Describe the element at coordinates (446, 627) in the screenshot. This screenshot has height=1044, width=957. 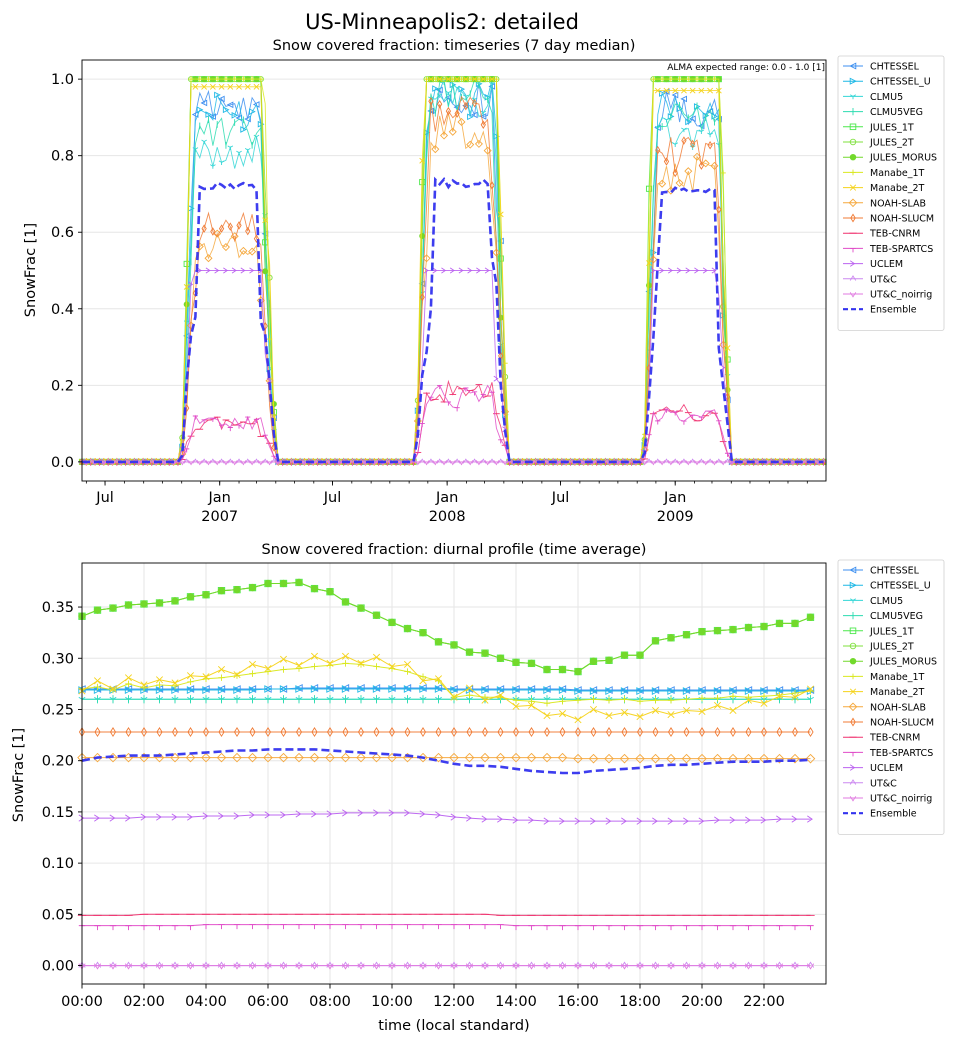
I see `series-jules-morus` at that location.